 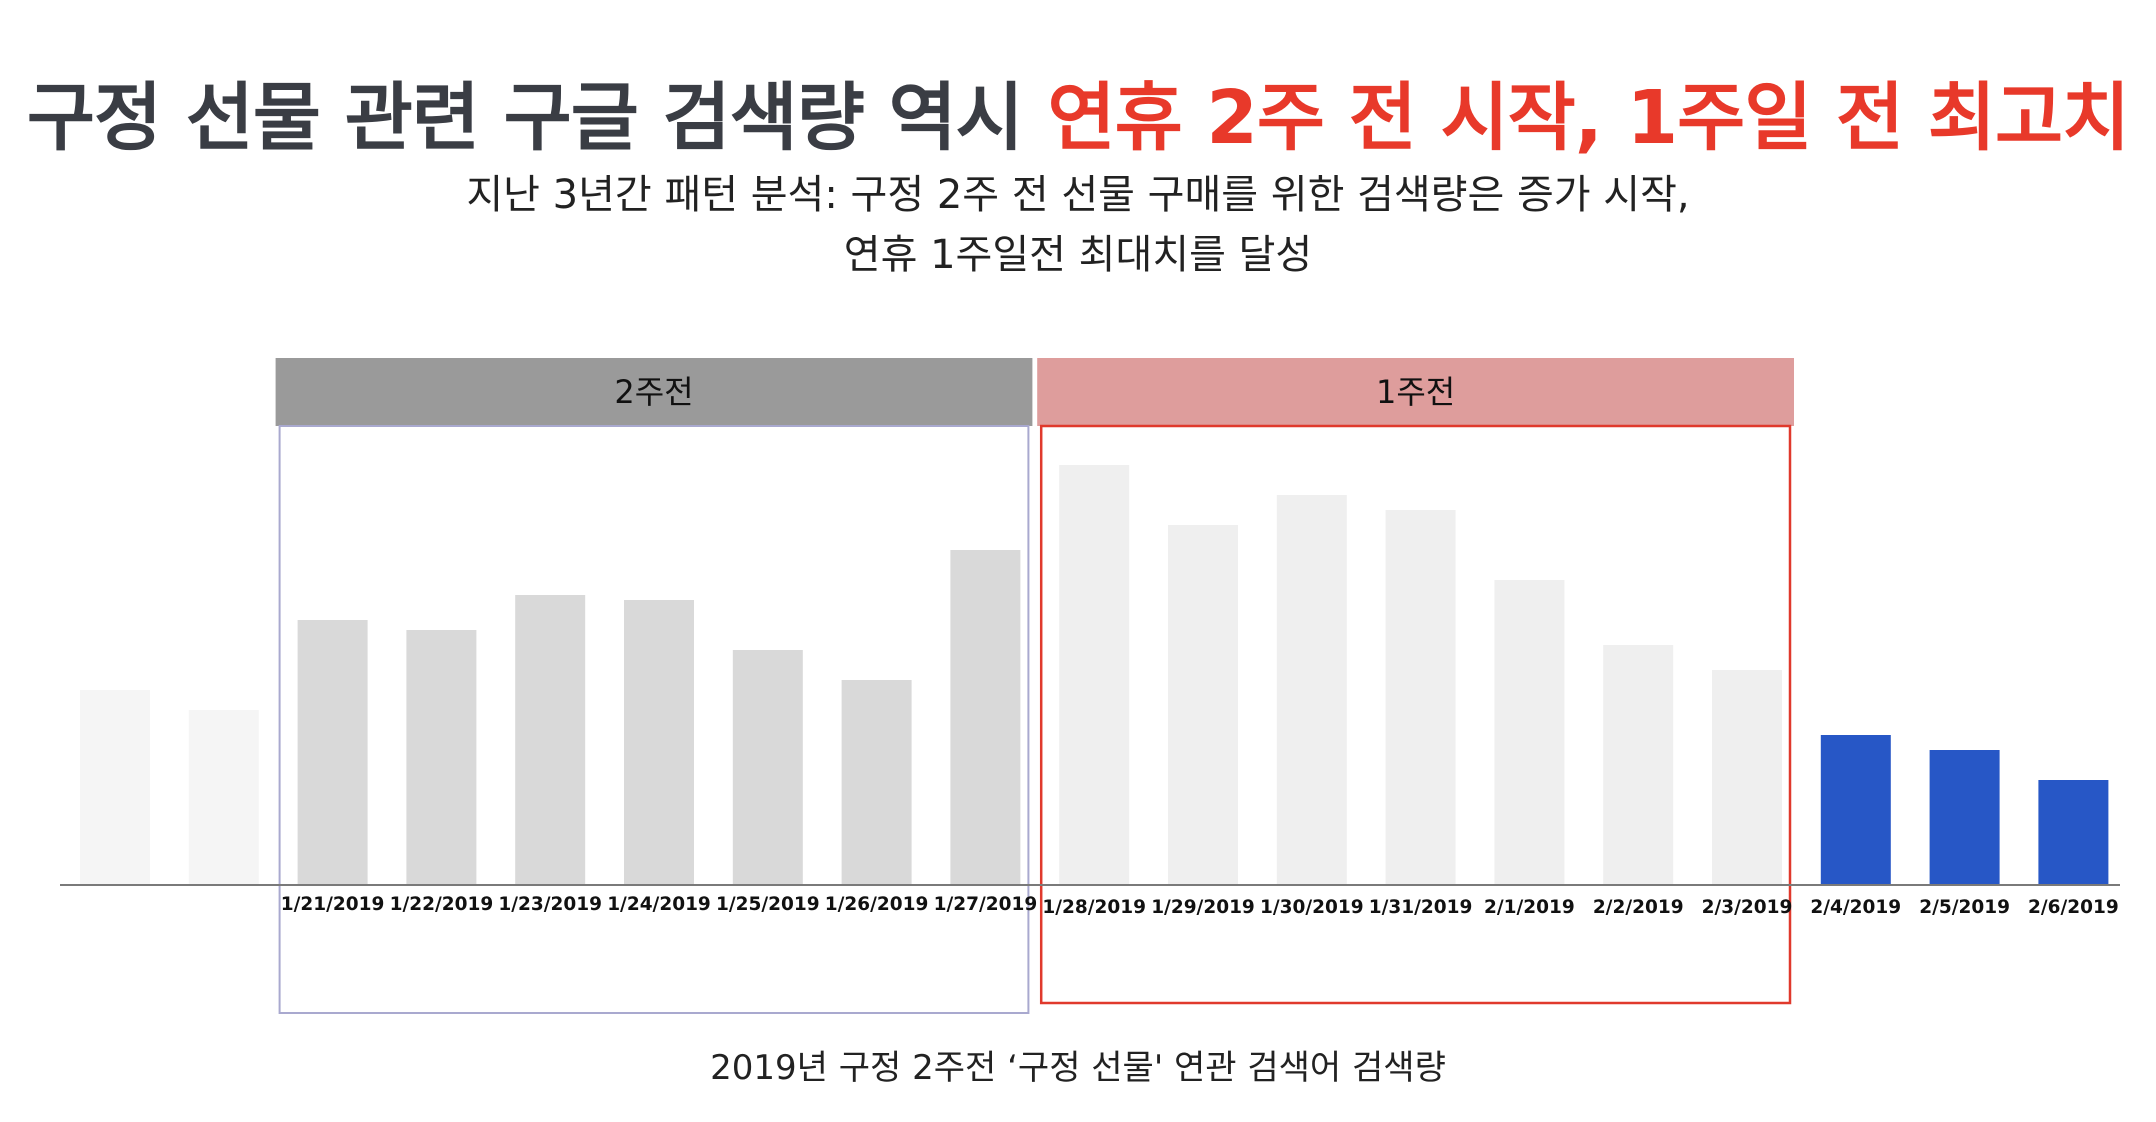 I want to click on bar-2-4-2019, so click(x=1855, y=810).